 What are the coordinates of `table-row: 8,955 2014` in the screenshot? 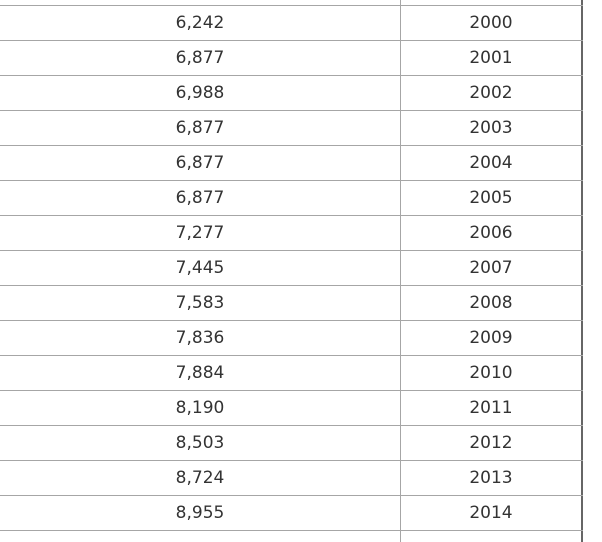 It's located at (291, 512).